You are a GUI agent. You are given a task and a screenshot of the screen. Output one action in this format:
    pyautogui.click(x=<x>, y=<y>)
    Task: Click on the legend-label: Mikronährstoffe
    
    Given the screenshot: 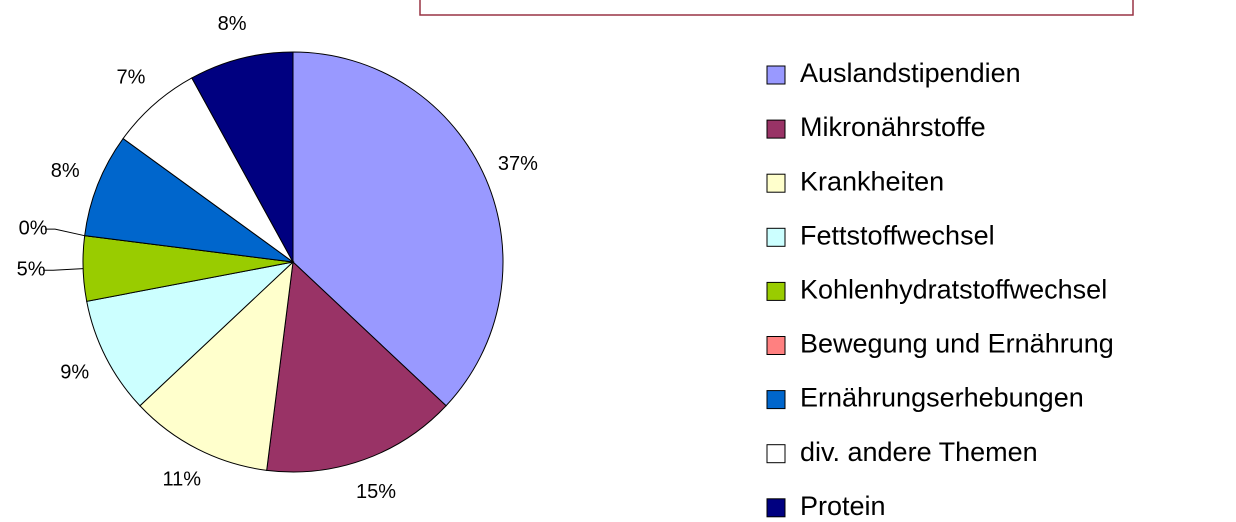 What is the action you would take?
    pyautogui.click(x=893, y=127)
    